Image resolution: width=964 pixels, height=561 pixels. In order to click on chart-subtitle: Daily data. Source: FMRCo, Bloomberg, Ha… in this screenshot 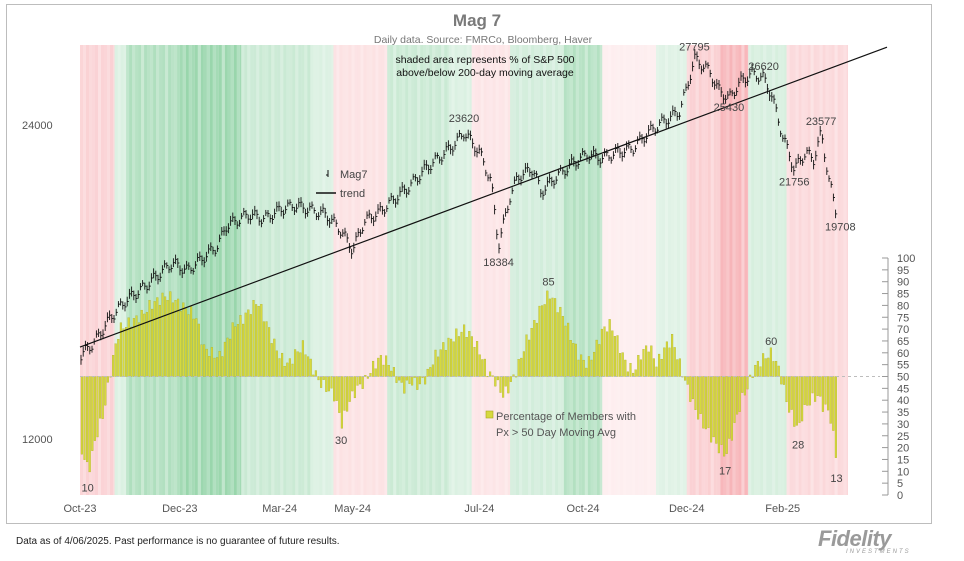, I will do `click(483, 40)`.